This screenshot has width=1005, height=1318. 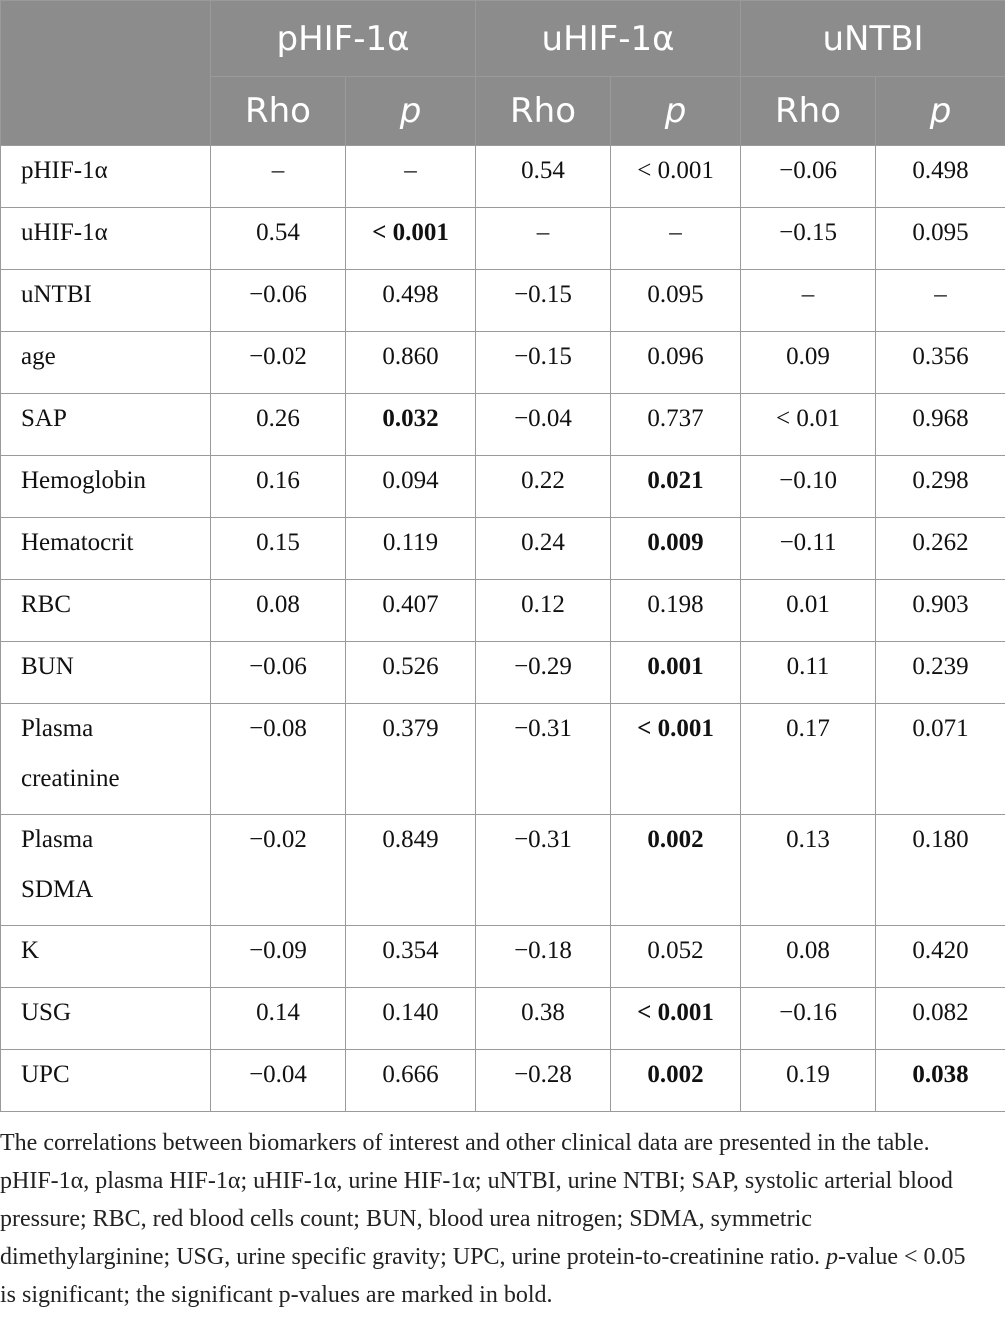 I want to click on p-value-cell: 0.198, so click(x=676, y=610).